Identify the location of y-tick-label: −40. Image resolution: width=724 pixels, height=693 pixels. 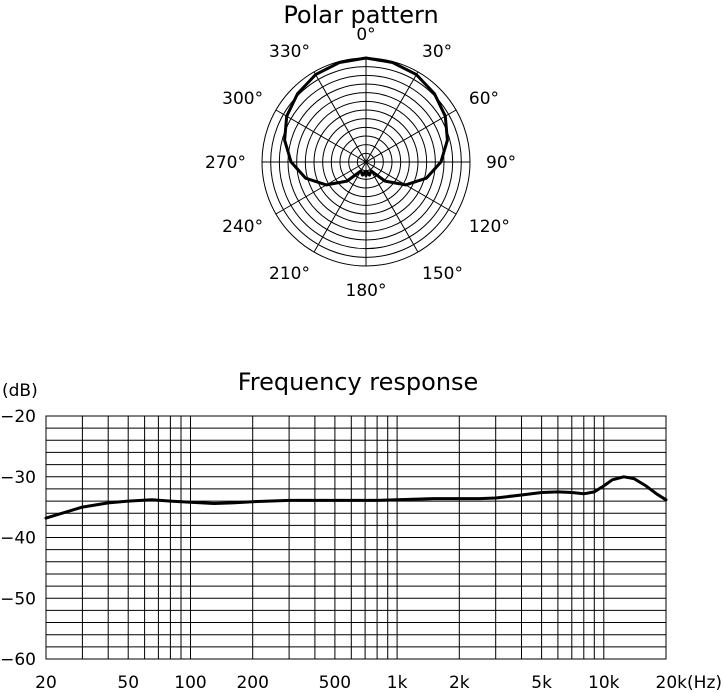
(18, 539).